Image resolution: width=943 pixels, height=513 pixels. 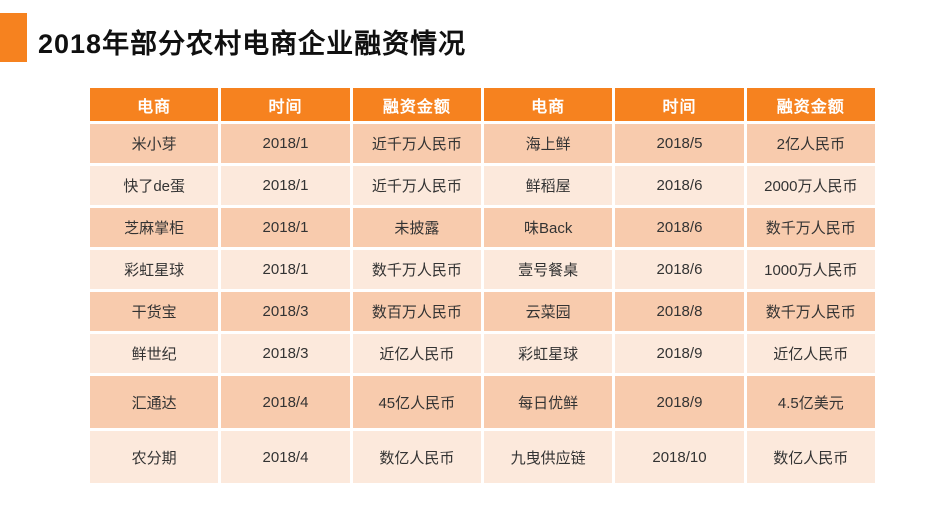 I want to click on table-cell: 汇通达, so click(x=154, y=402).